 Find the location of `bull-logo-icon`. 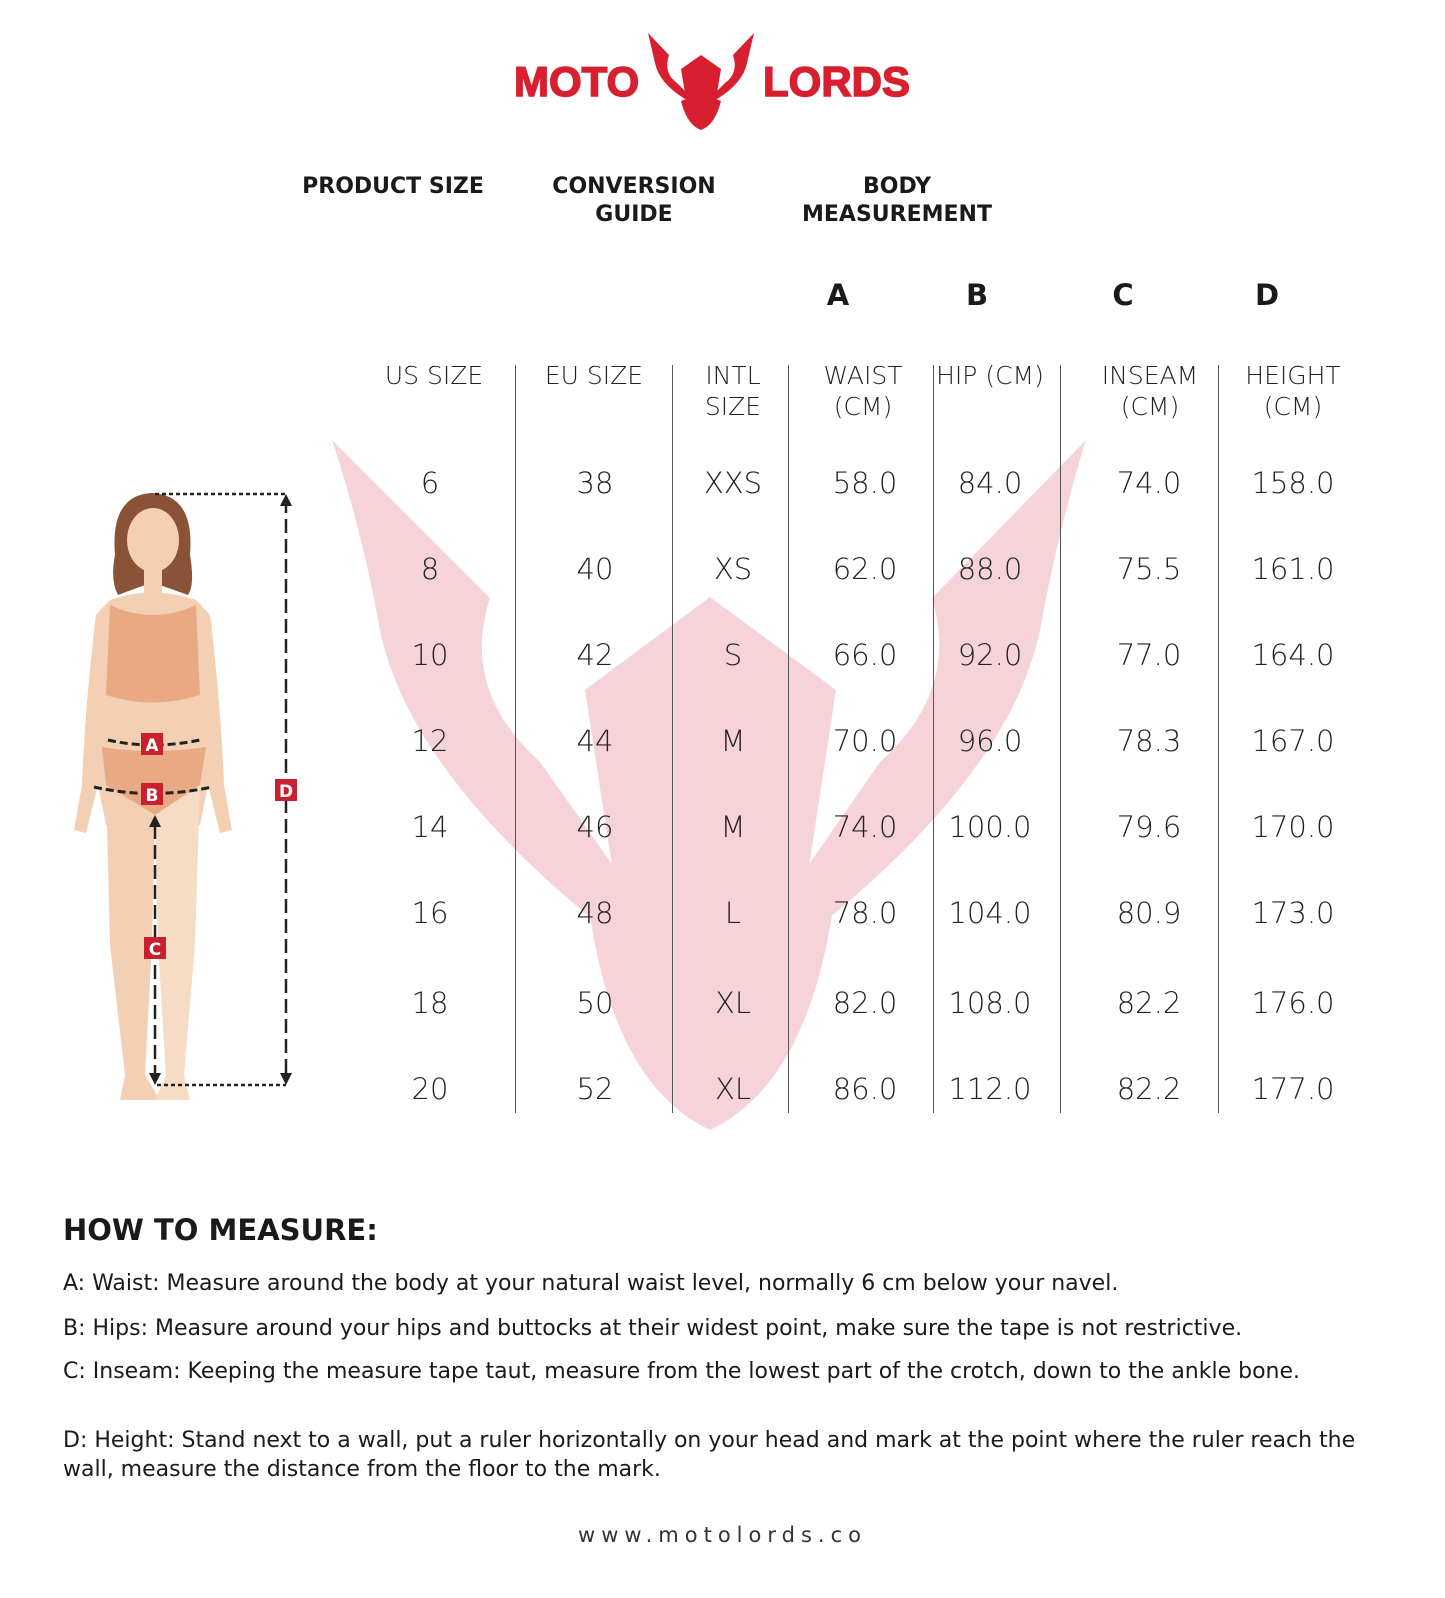

bull-logo-icon is located at coordinates (701, 81).